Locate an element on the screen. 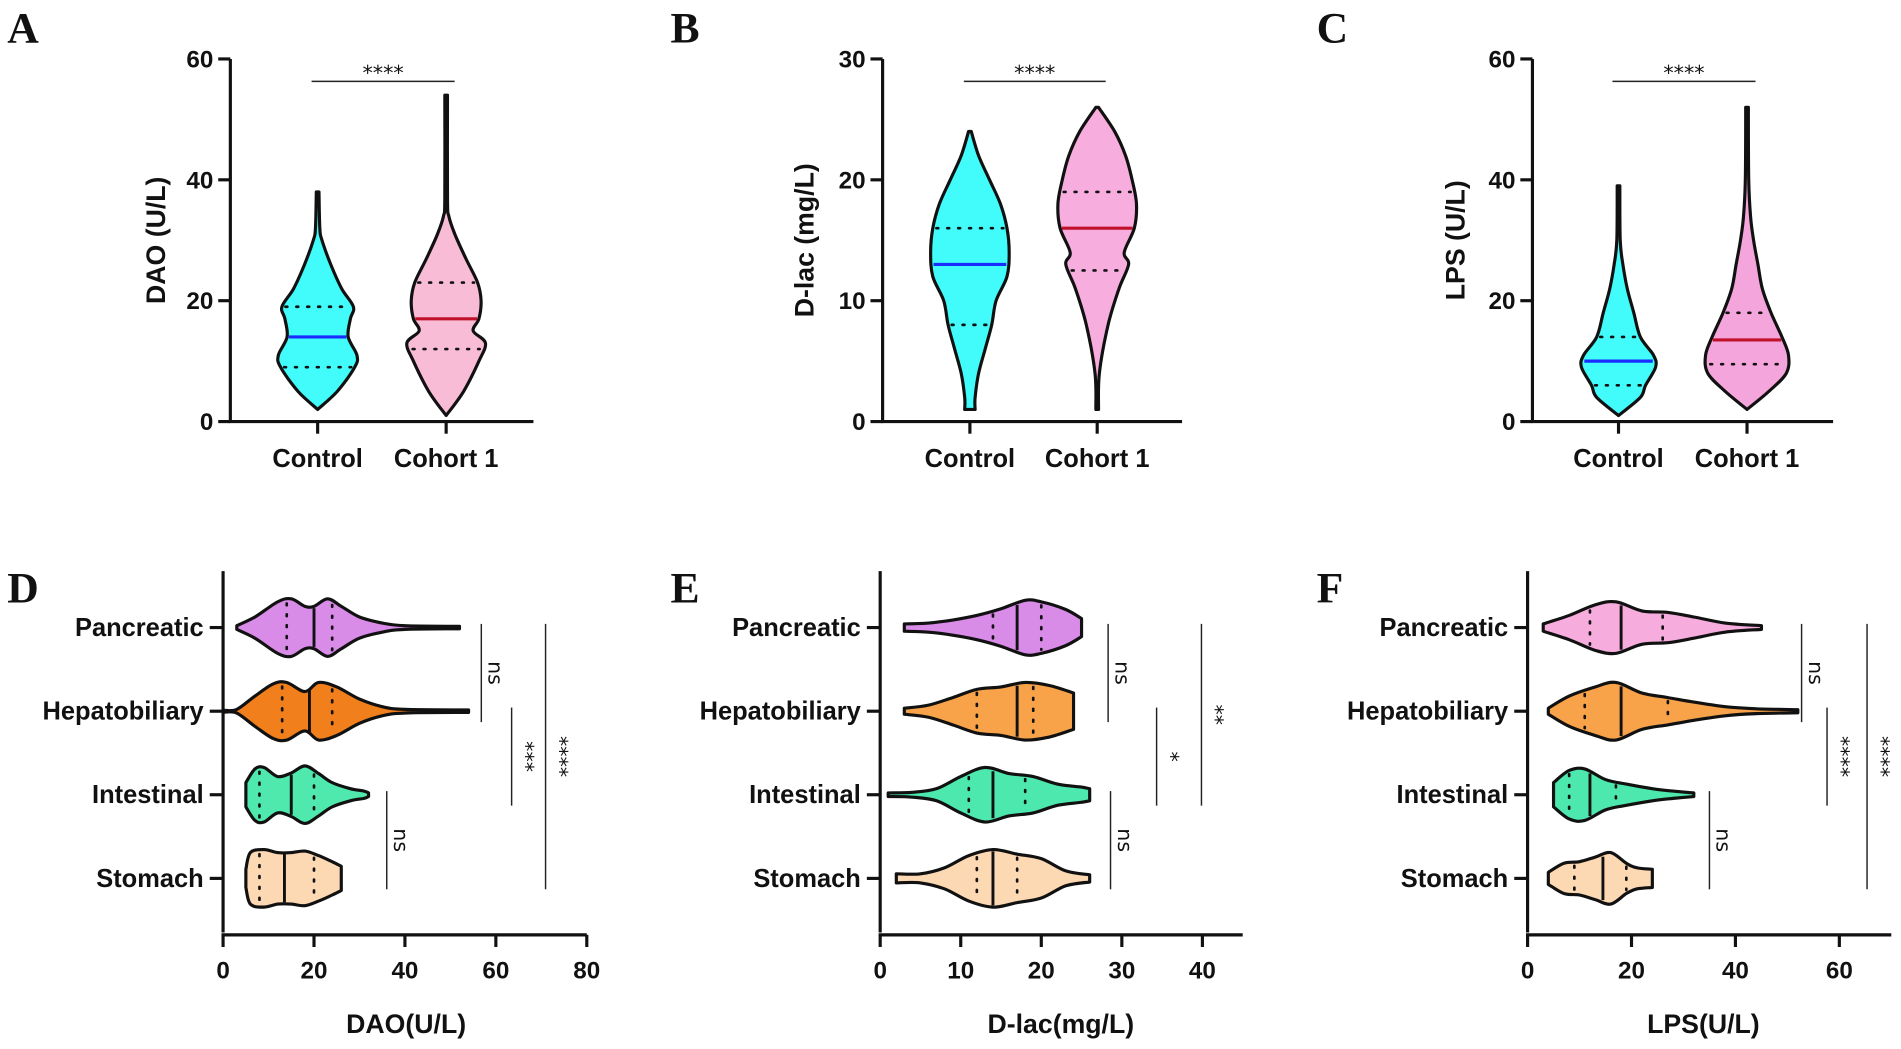  panel-letter: F is located at coordinates (1330, 589).